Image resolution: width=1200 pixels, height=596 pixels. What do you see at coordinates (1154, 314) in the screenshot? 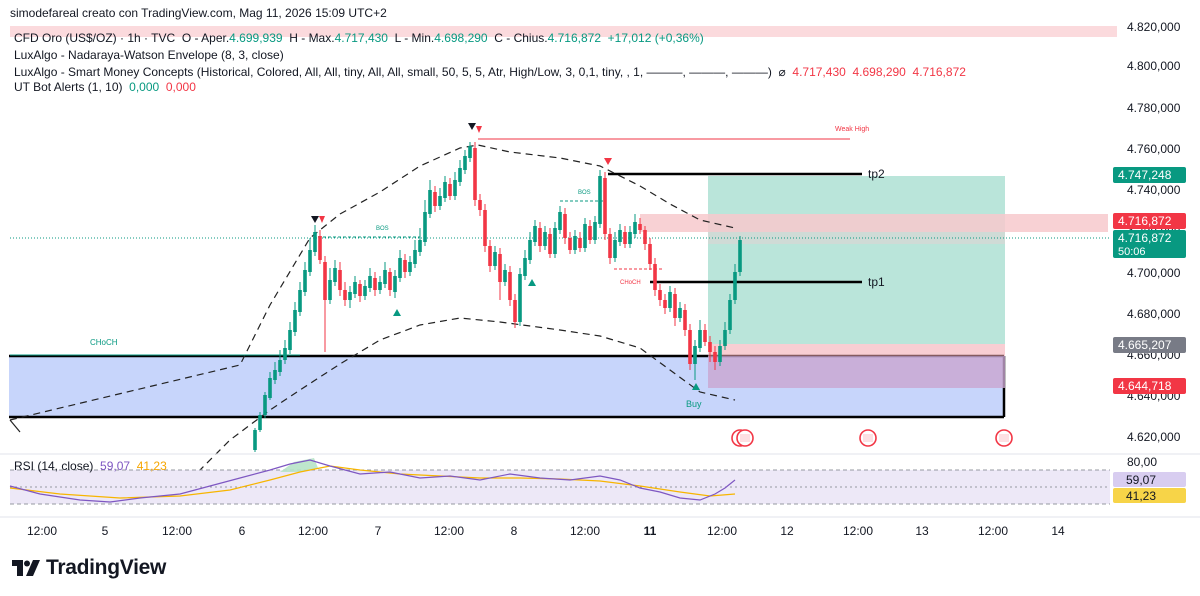
I see `price-tick-label: 4.680,000` at bounding box center [1154, 314].